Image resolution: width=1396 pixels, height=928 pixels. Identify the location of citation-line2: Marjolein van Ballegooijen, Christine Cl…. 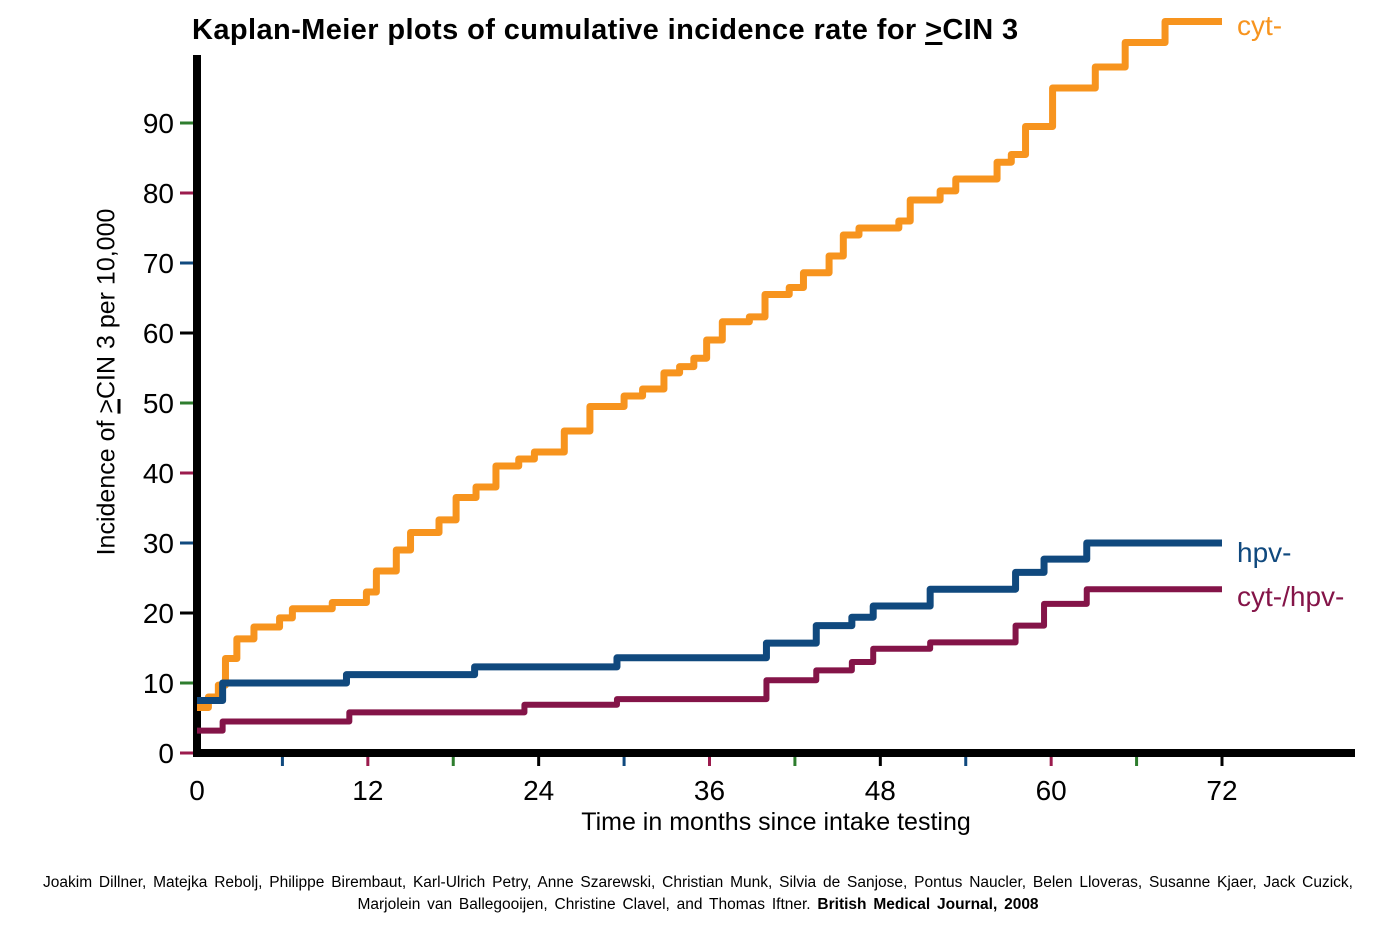
(698, 905).